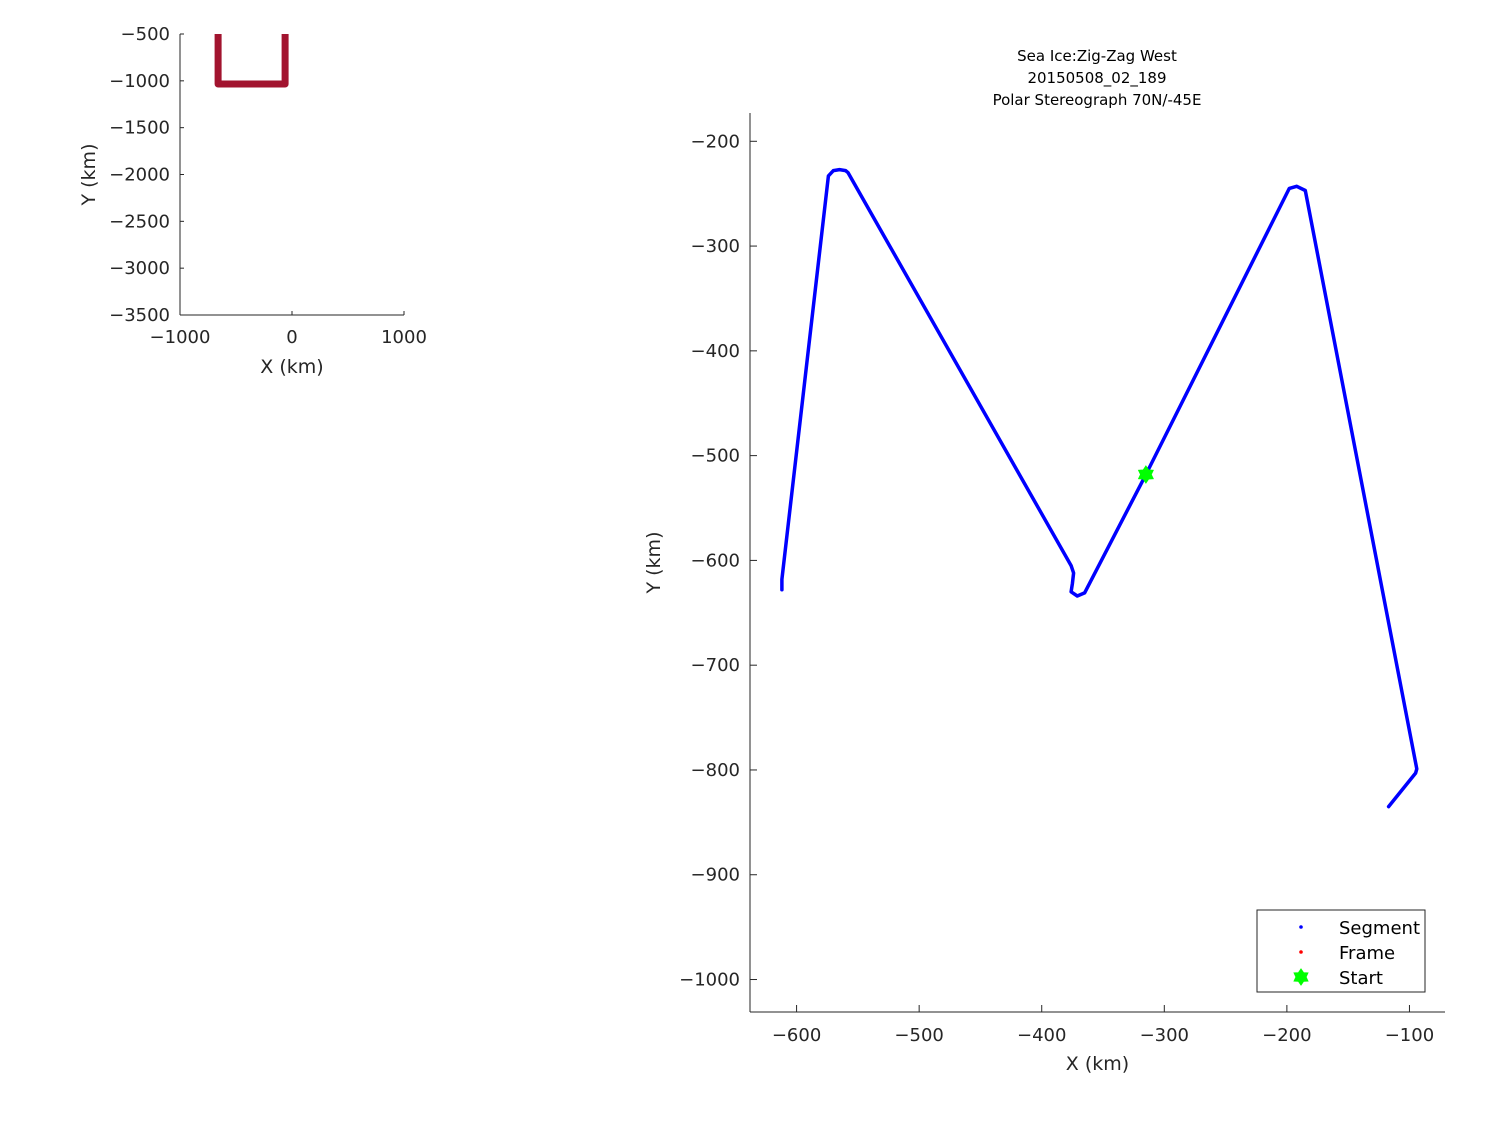  What do you see at coordinates (1301, 927) in the screenshot?
I see `legend-segment-marker` at bounding box center [1301, 927].